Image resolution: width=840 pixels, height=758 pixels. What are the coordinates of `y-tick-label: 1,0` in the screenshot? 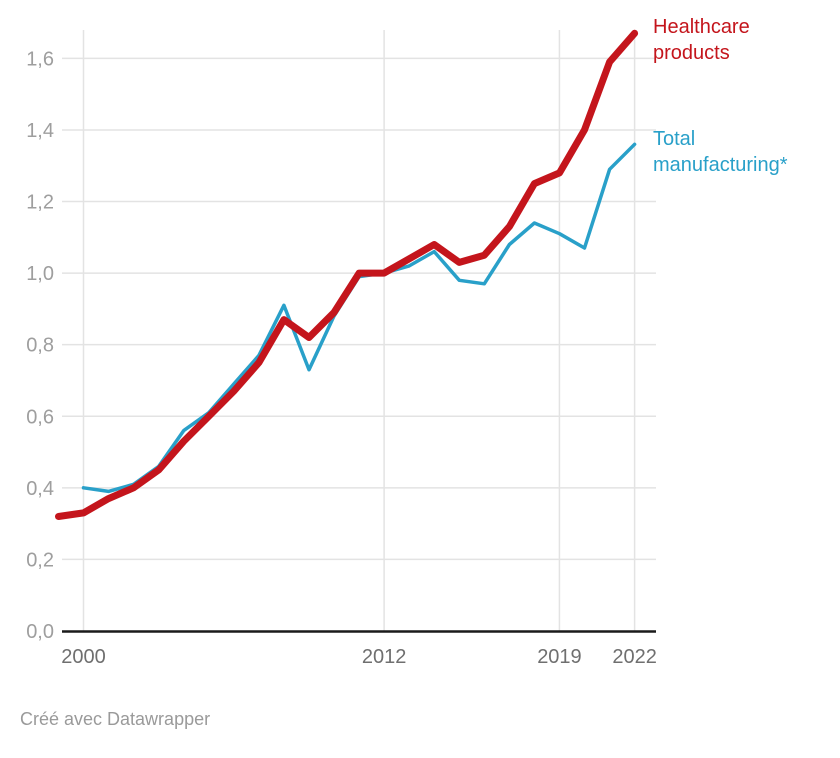 It's located at (40, 274).